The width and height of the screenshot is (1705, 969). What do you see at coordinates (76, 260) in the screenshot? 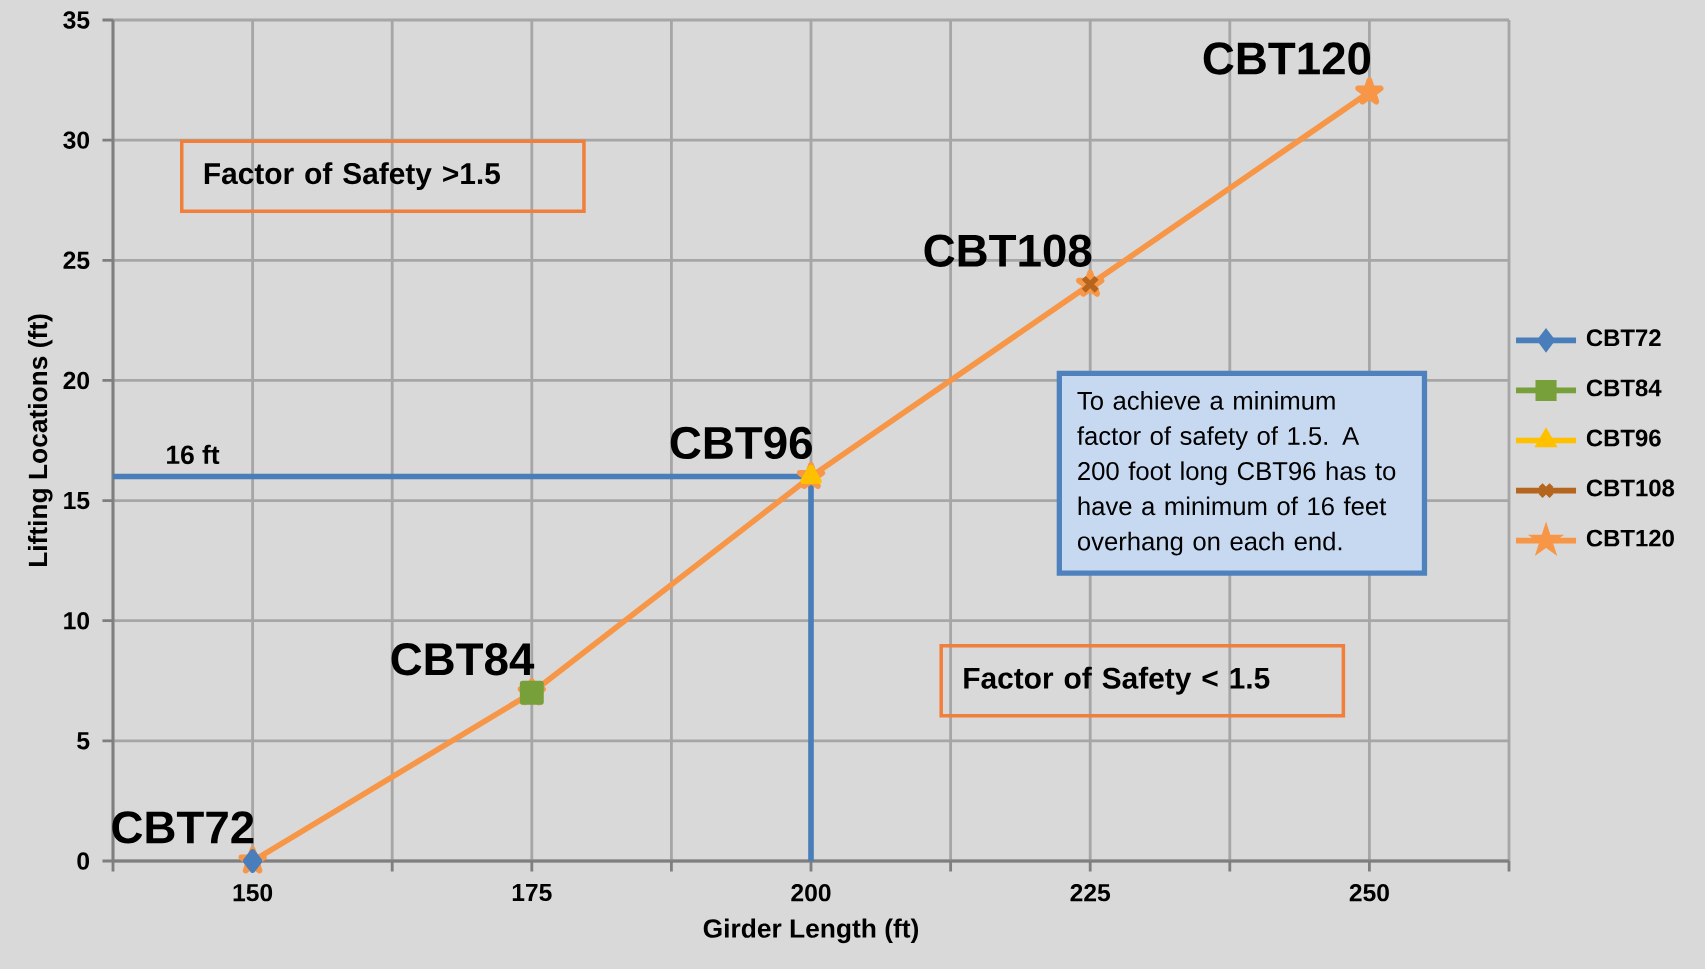
I see `y-tick-label: 25` at bounding box center [76, 260].